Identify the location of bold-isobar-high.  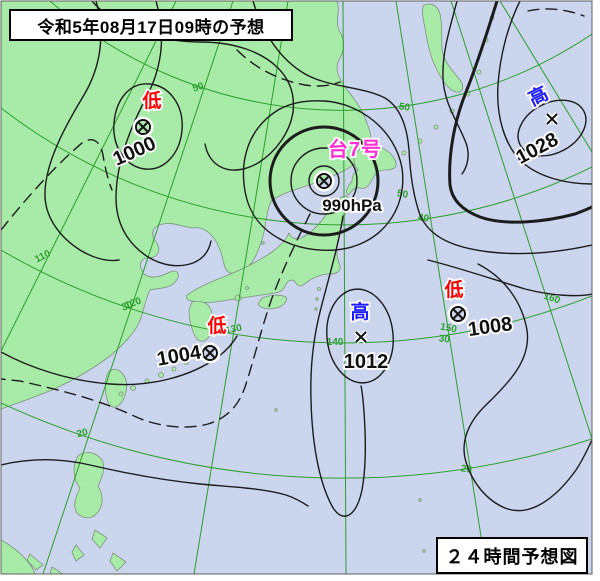
(520, 112).